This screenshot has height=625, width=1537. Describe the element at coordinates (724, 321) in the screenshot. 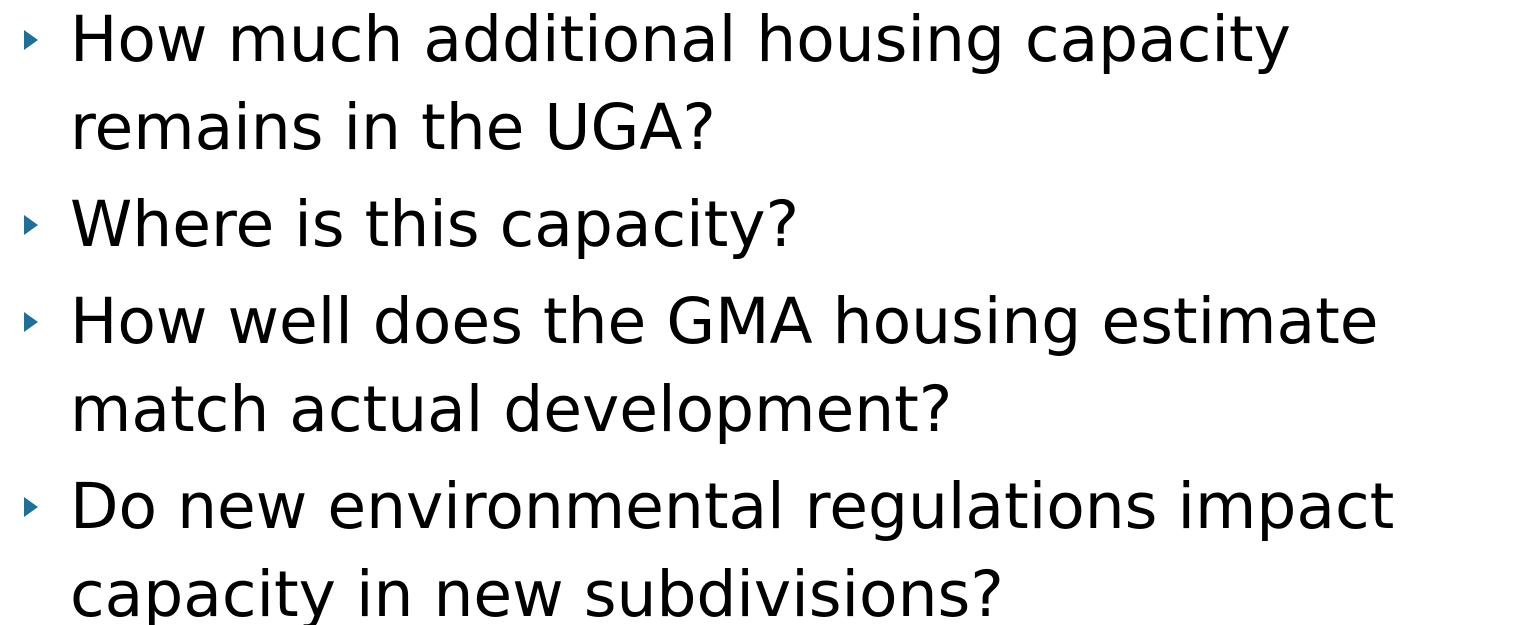

I see `bullet-text: How well does the GMA housing estimate` at that location.